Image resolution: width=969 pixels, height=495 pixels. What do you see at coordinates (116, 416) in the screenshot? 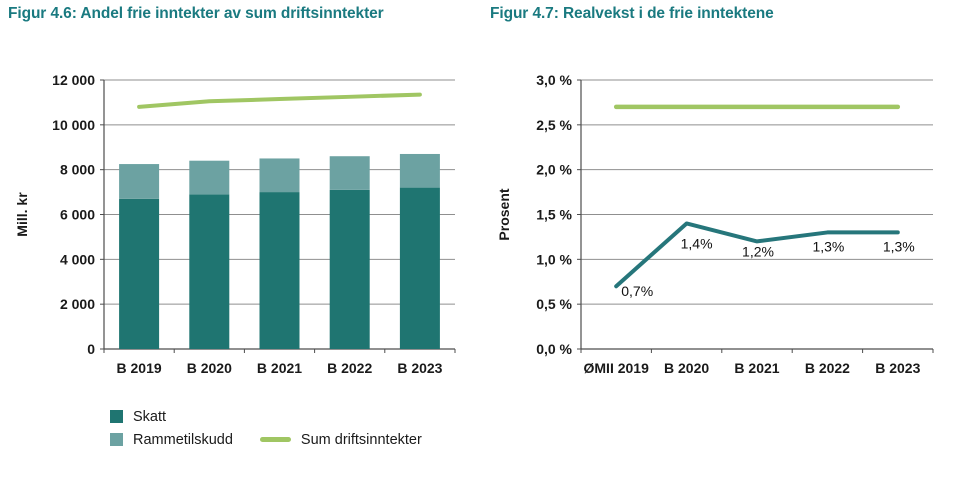
I see `skatt-swatch` at bounding box center [116, 416].